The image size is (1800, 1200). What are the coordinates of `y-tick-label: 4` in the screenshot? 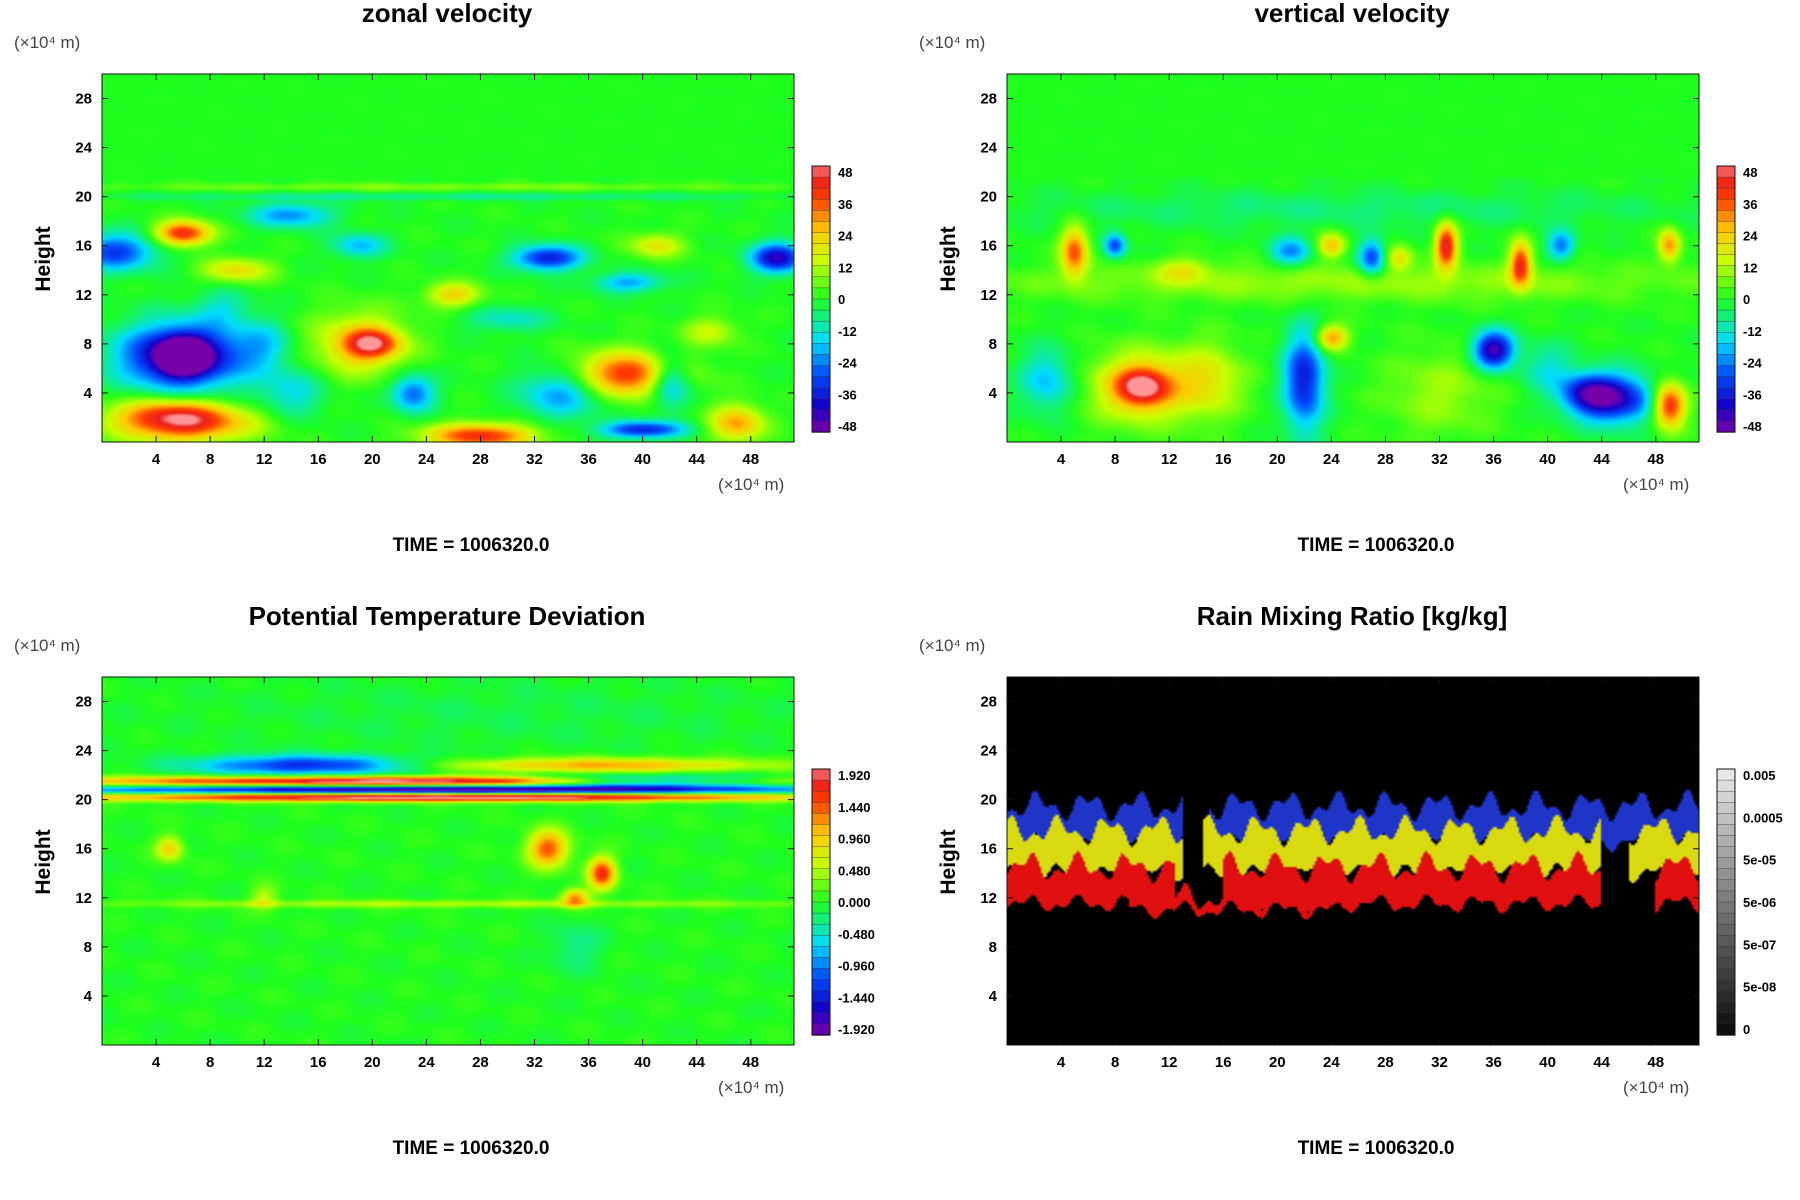 It's located at (993, 393).